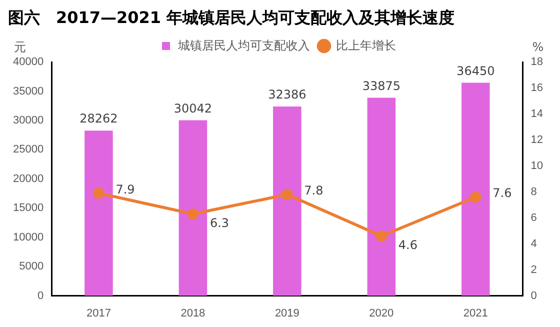  I want to click on y2-tick-label: 18, so click(537, 62).